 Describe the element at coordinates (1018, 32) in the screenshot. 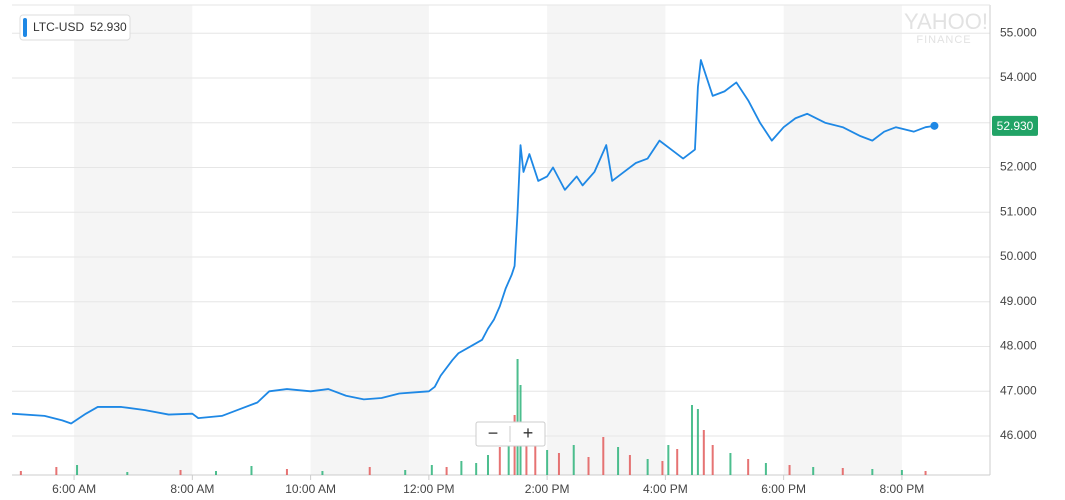

I see `y-tick-label: 55.000` at that location.